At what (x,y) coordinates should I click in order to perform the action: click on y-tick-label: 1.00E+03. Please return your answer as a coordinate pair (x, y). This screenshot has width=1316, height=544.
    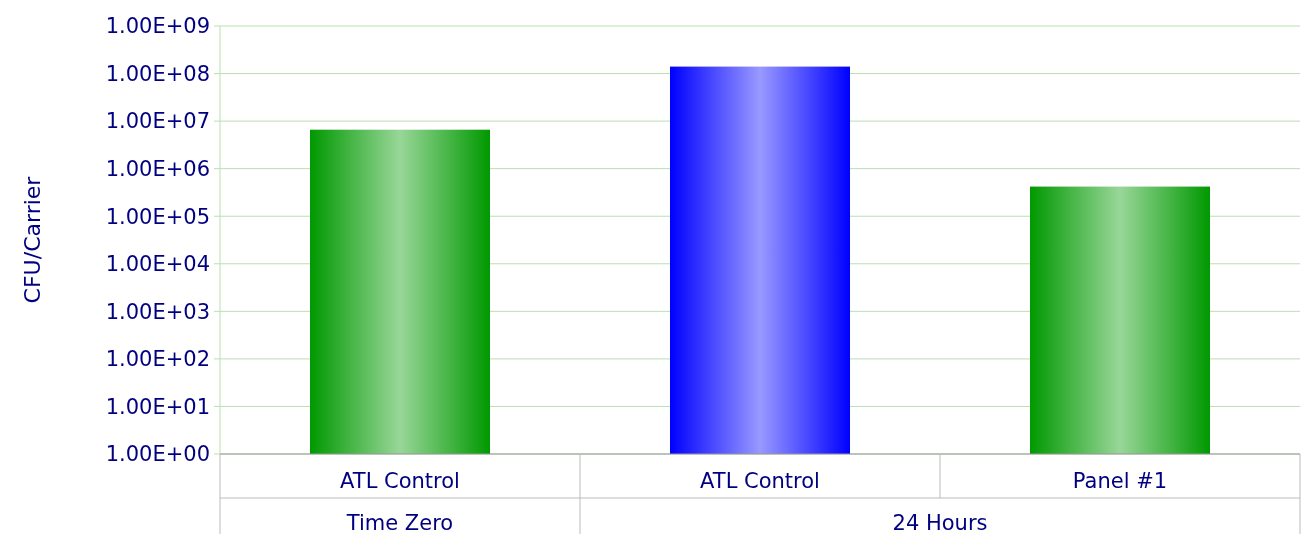
    Looking at the image, I should click on (157, 311).